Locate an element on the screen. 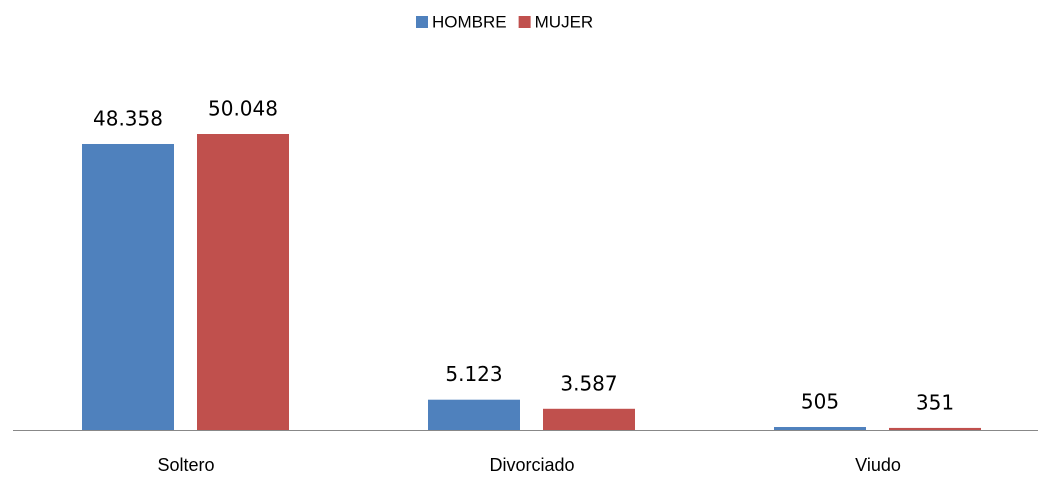 The image size is (1038, 477). value-label: 5.123 is located at coordinates (473, 374).